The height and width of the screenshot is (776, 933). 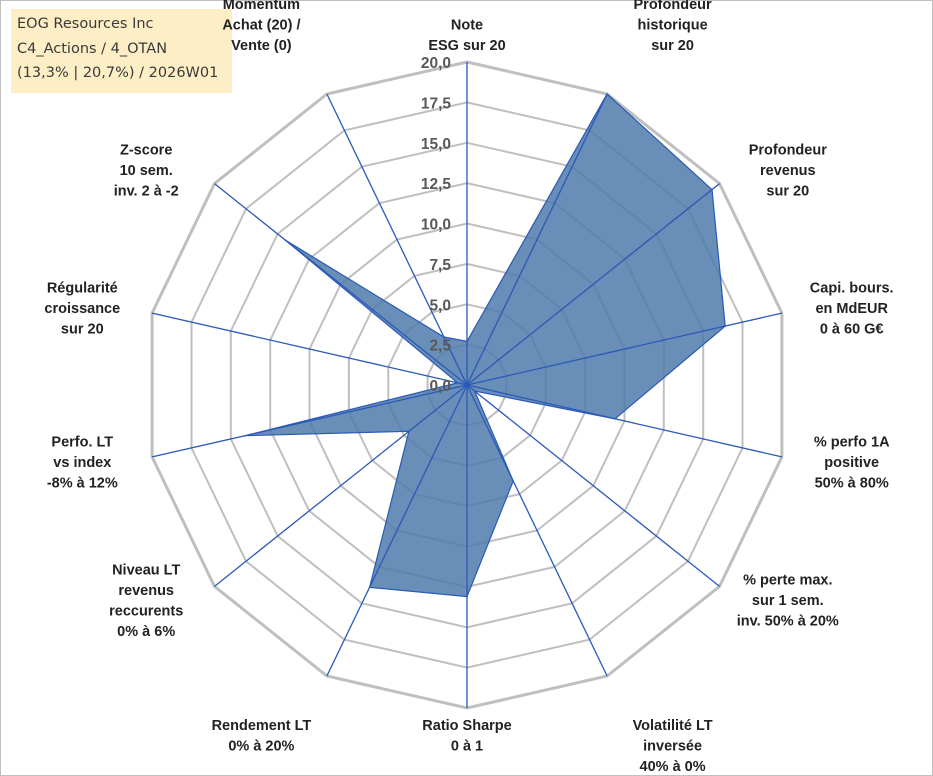 What do you see at coordinates (146, 150) in the screenshot?
I see `category-label-line: Z-score` at bounding box center [146, 150].